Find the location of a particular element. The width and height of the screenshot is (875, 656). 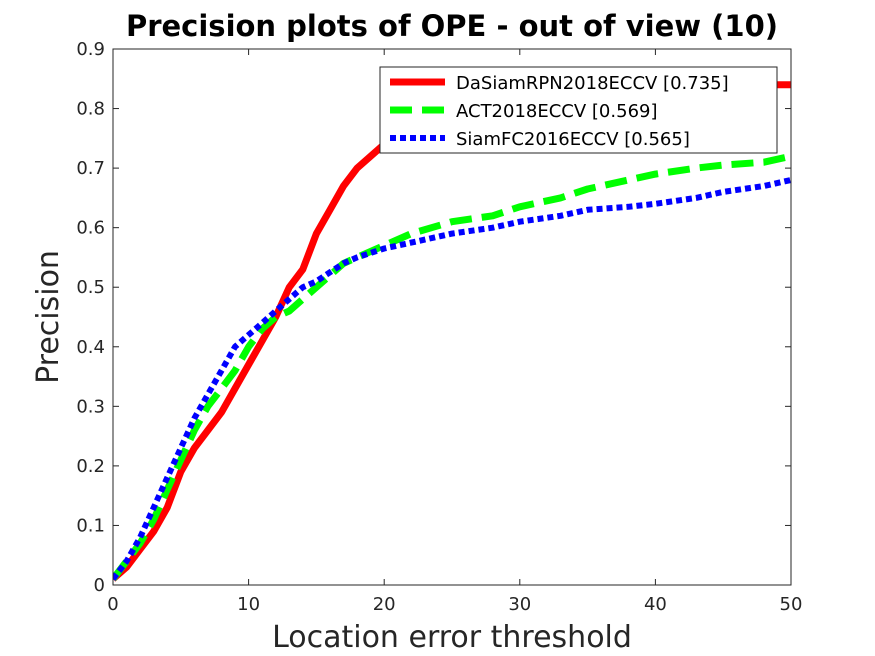

y-tick-label: 0.3 is located at coordinates (90, 406).